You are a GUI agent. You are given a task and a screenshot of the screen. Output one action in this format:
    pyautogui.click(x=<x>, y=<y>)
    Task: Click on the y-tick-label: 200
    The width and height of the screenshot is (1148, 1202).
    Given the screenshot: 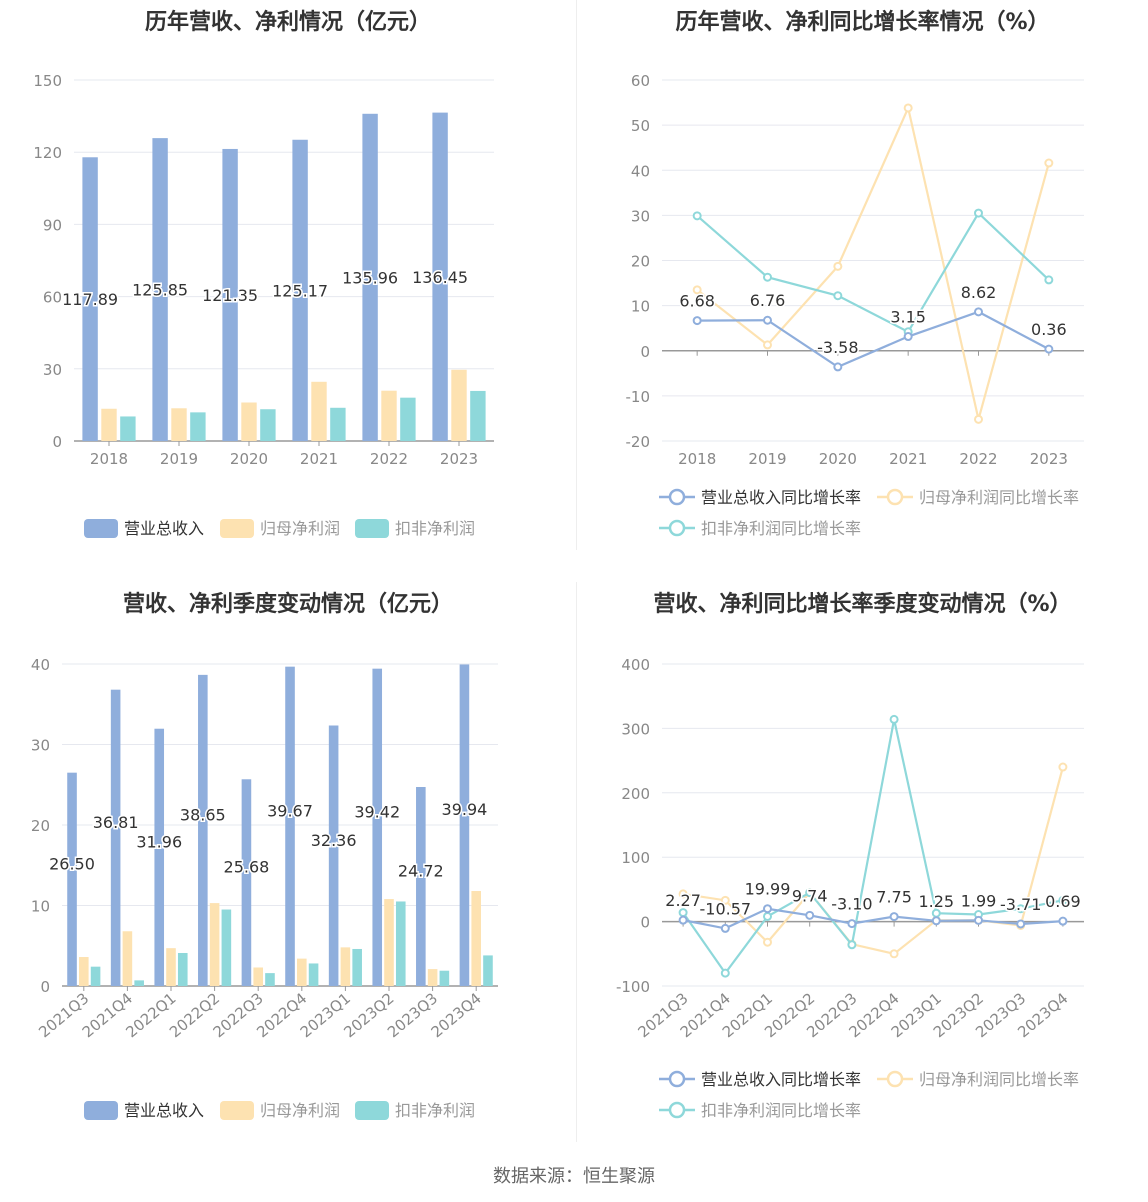 What is the action you would take?
    pyautogui.click(x=635, y=794)
    